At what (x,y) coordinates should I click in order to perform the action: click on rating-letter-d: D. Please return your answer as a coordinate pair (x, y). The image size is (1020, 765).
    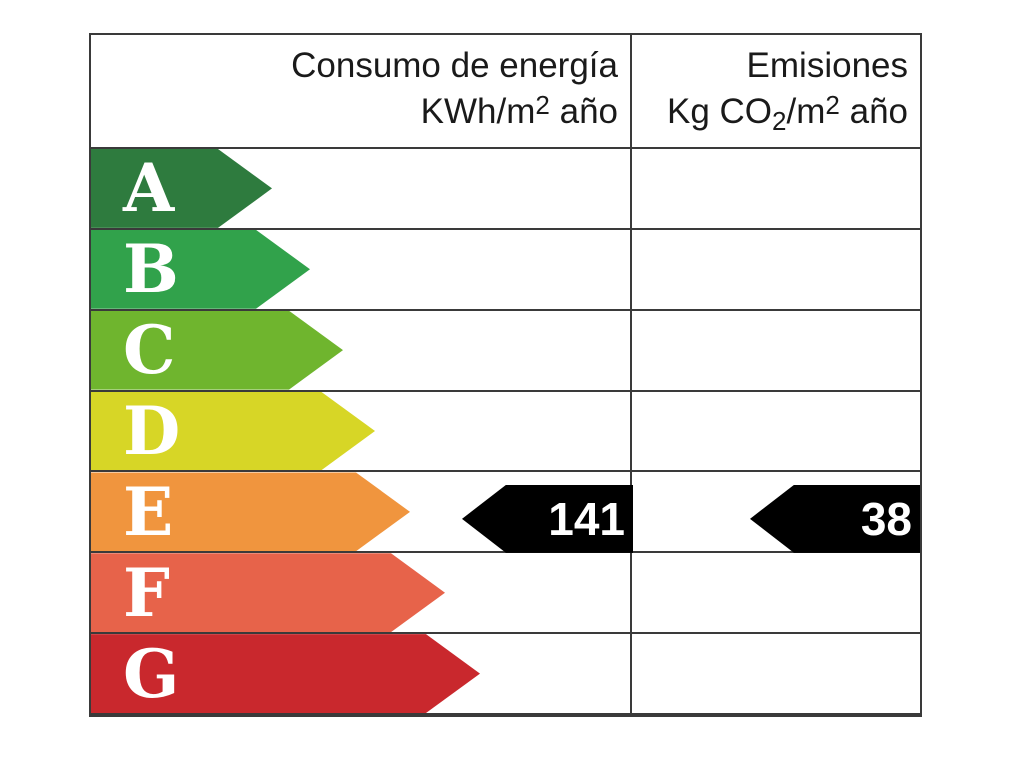
    Looking at the image, I should click on (152, 431).